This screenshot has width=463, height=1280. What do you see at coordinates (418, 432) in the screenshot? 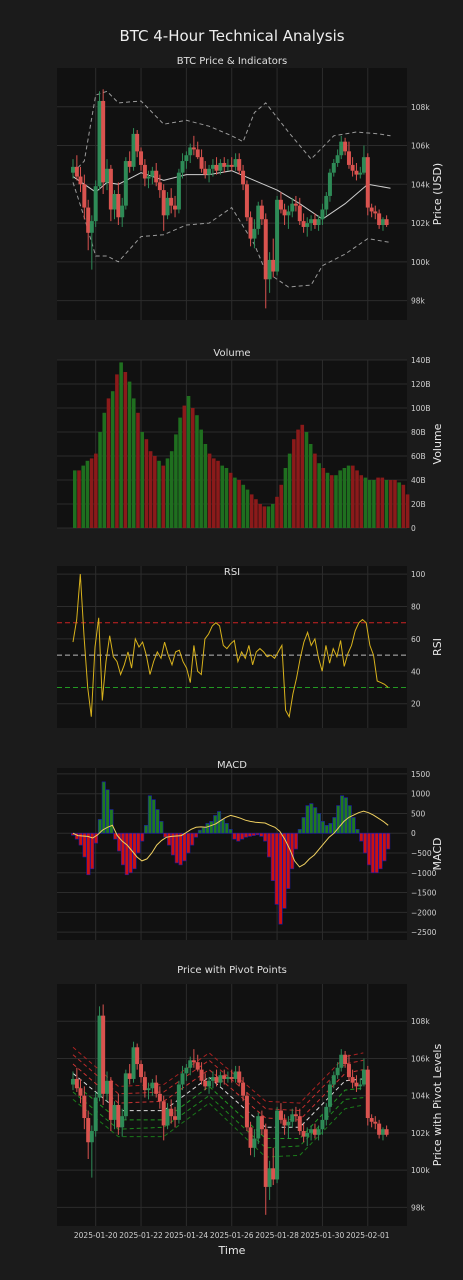
I see `y-tick-label: 80B` at bounding box center [418, 432].